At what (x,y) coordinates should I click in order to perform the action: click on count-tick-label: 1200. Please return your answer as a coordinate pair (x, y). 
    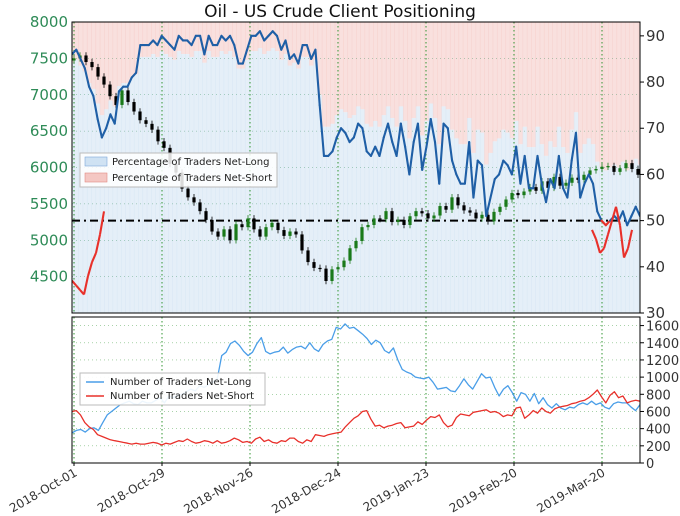
    Looking at the image, I should click on (662, 361).